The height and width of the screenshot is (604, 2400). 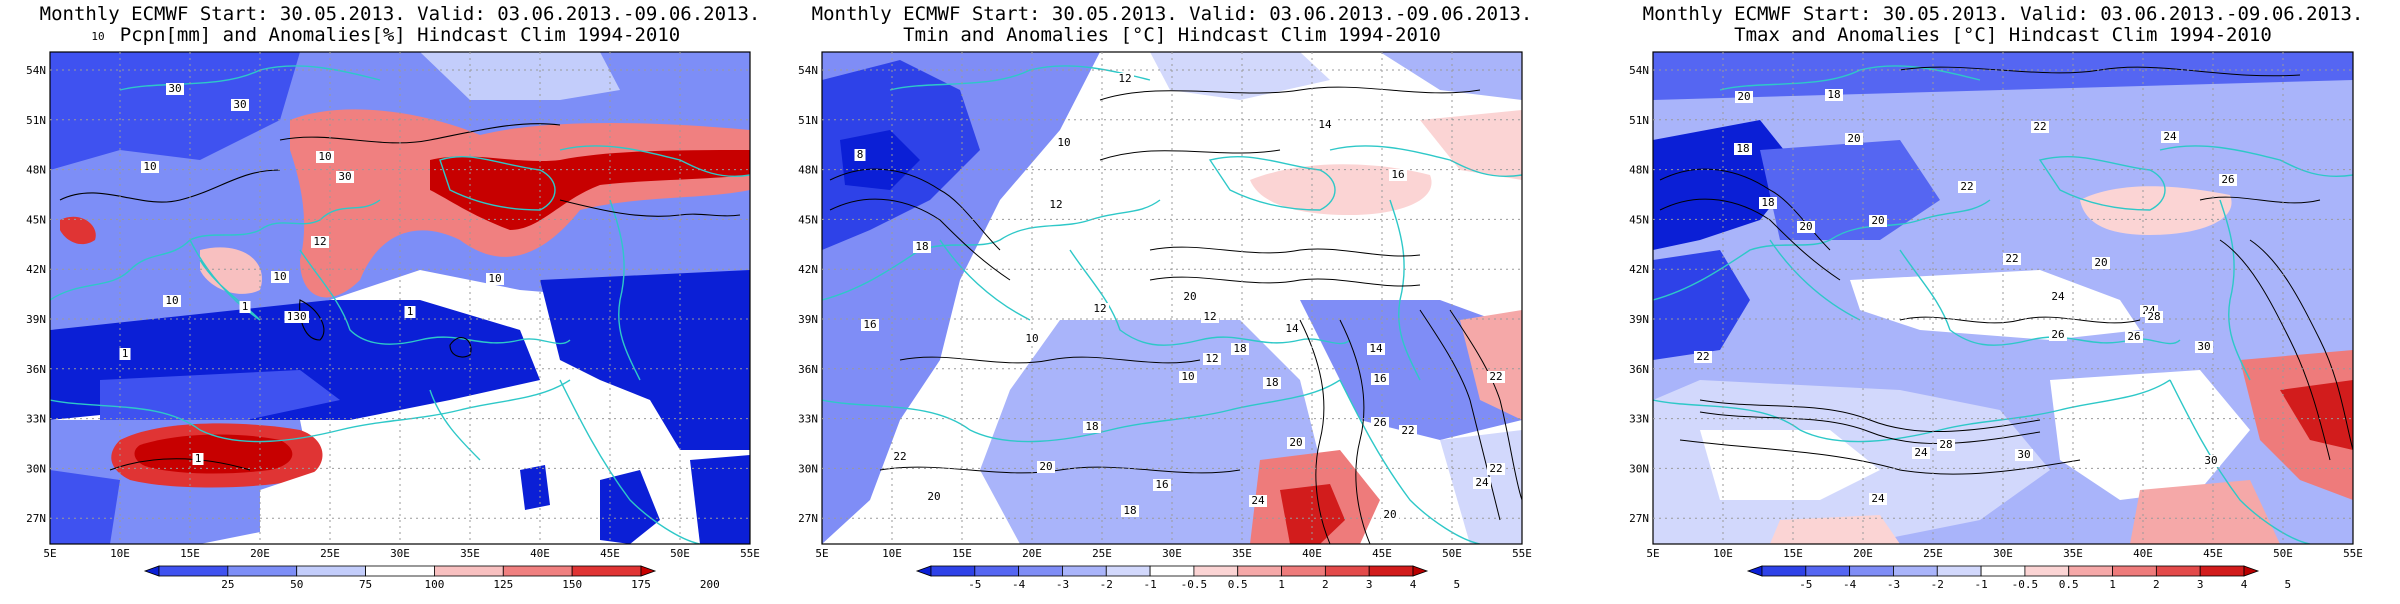 I want to click on lon-label: 40E, so click(x=2143, y=553).